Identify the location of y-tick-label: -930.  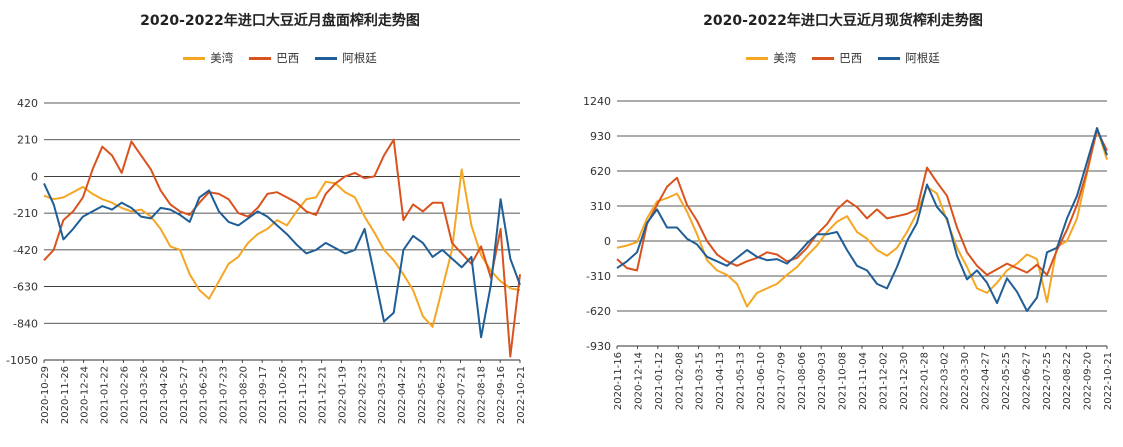
(598, 346).